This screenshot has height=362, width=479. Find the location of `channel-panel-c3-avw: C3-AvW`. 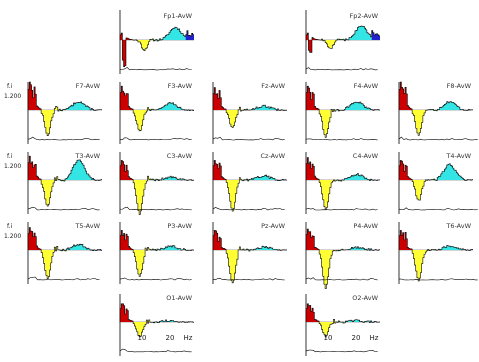

channel-panel-c3-avw: C3-AvW is located at coordinates (156, 183).